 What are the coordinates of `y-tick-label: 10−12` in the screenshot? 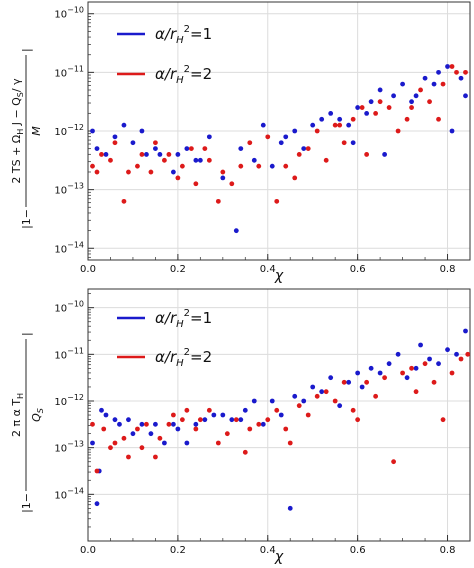 It's located at (69, 130).